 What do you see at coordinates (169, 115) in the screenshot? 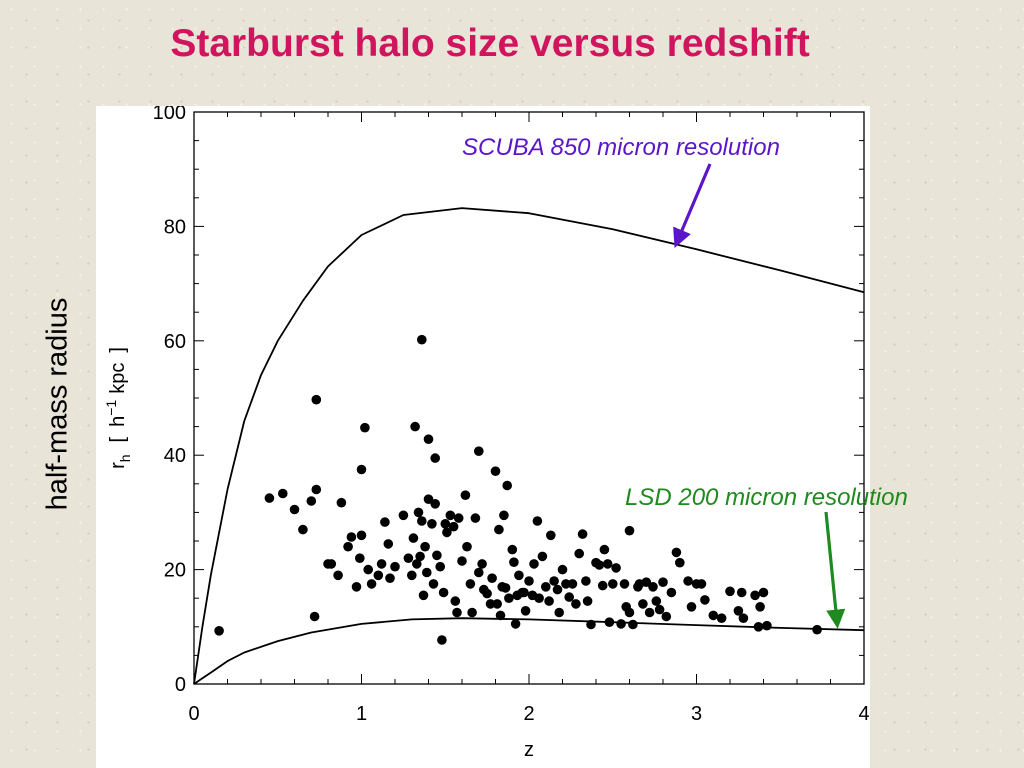
I see `y-tick-label: 100` at bounding box center [169, 115].